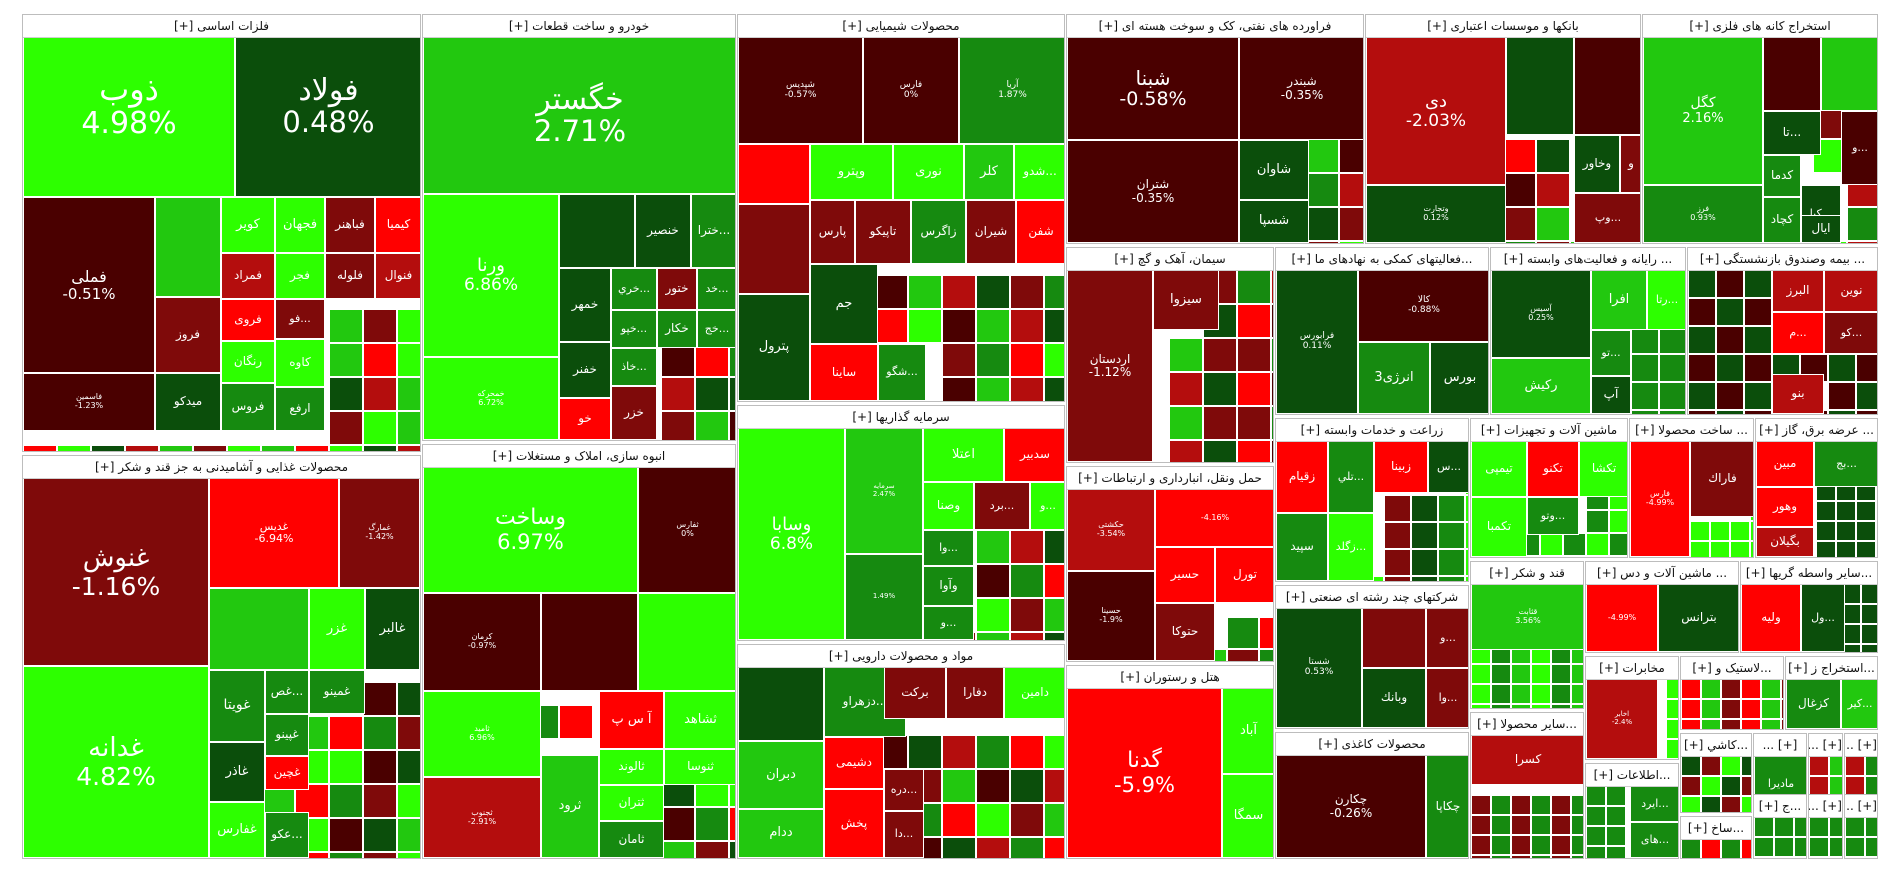  Describe the element at coordinates (237, 830) in the screenshot. I see `stock-tile: غفارس` at that location.